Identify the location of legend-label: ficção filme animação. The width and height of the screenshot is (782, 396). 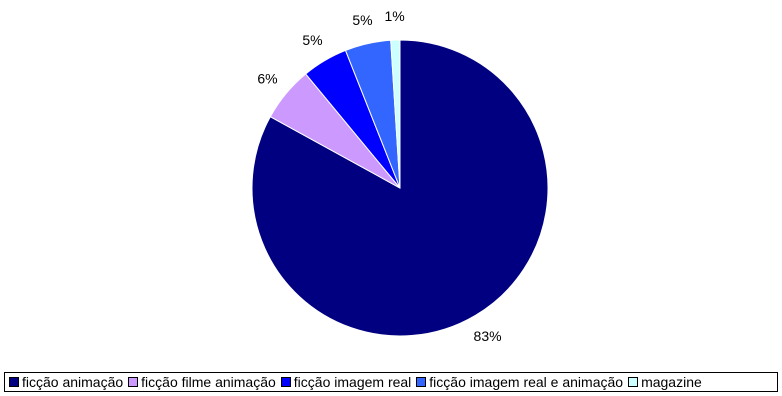
(208, 382).